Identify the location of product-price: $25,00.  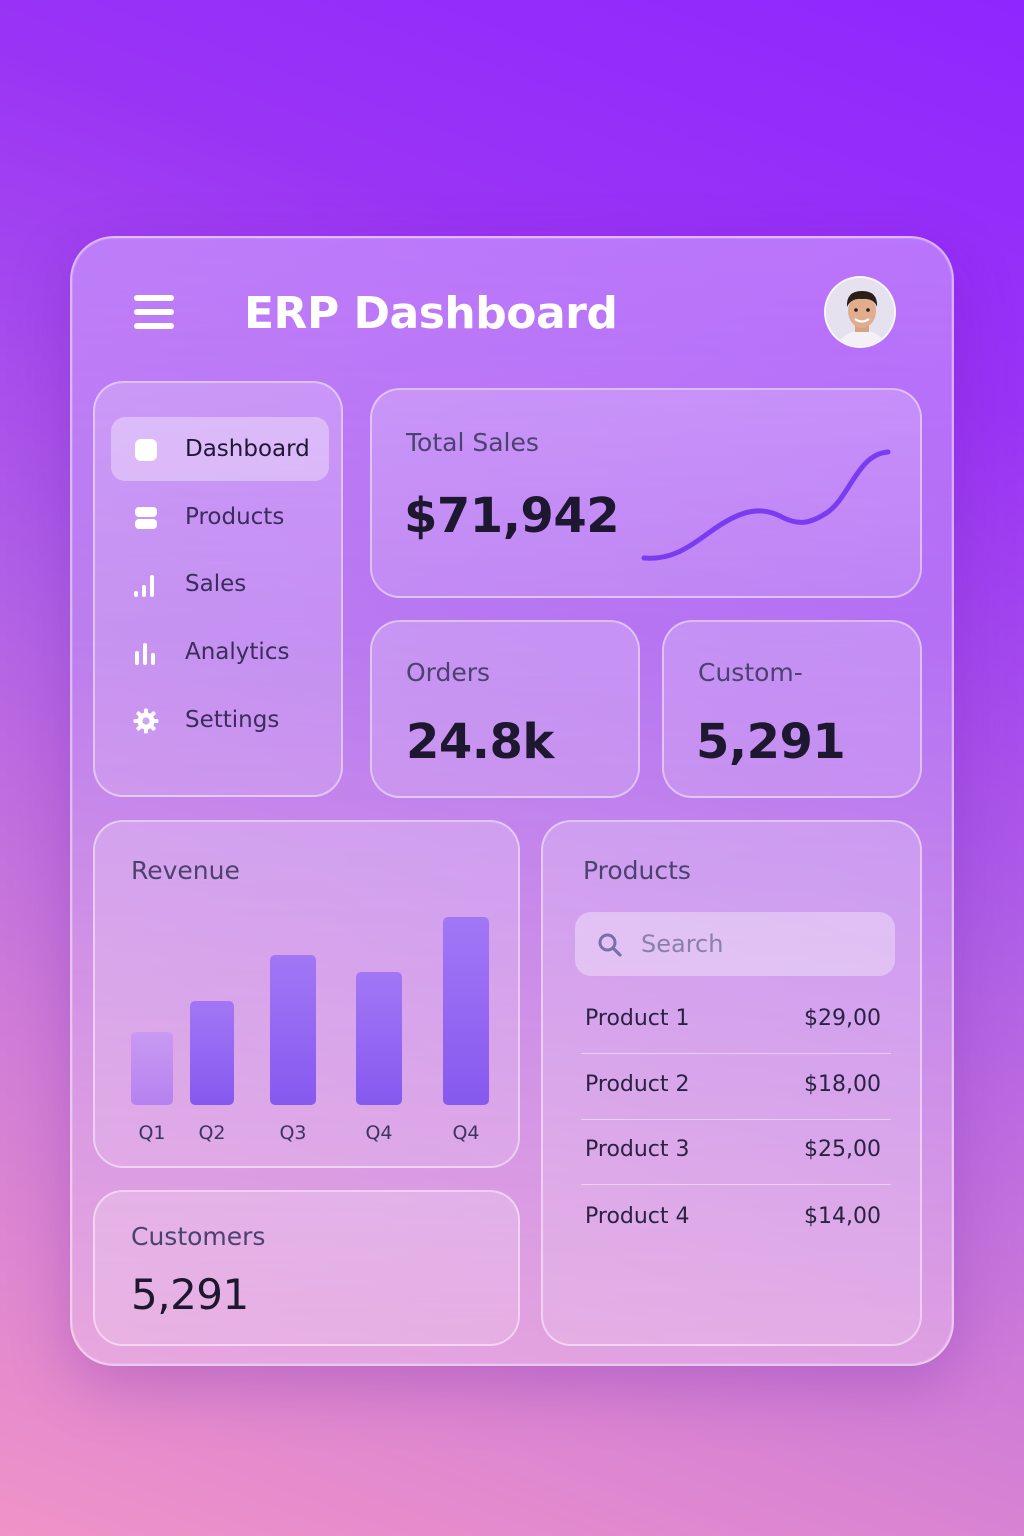
(842, 1149).